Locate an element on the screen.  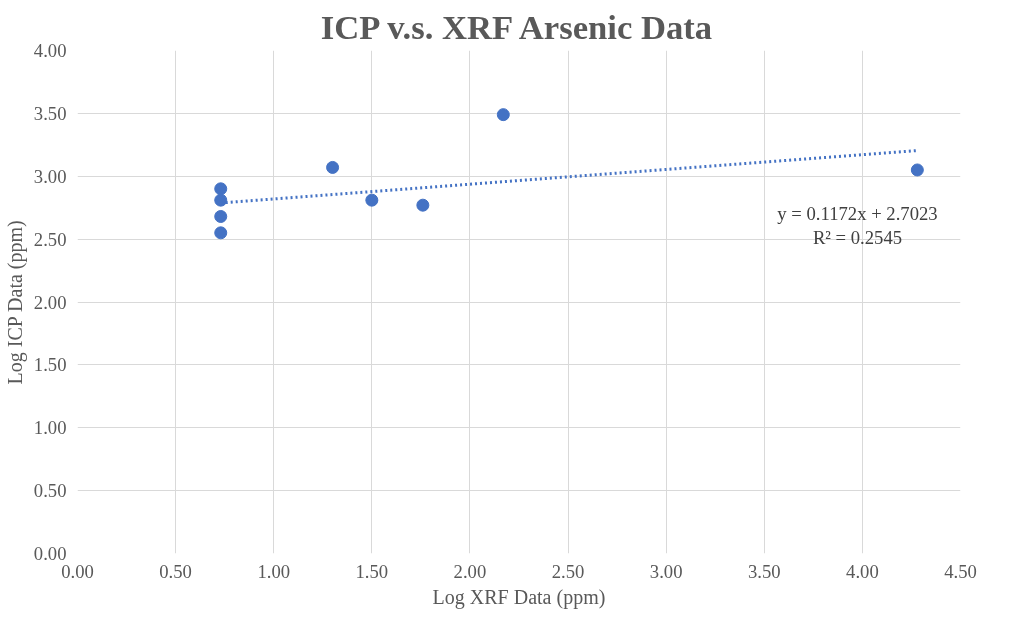
x-tick-label: 4.00 is located at coordinates (862, 571).